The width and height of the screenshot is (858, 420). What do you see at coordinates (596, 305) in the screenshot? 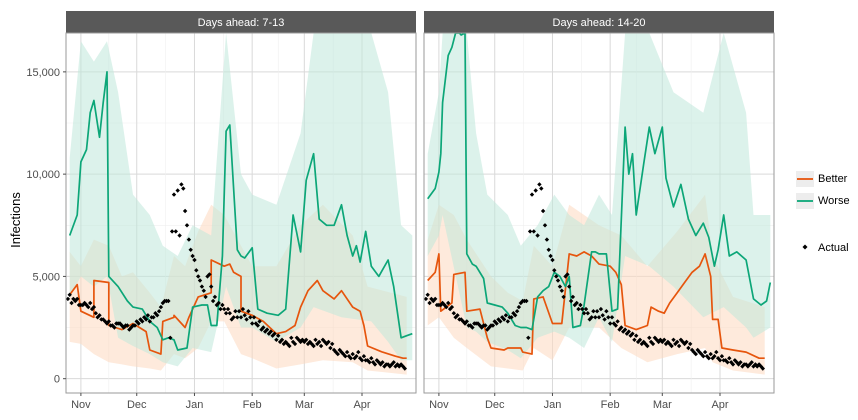
I see `series-line-better` at bounding box center [596, 305].